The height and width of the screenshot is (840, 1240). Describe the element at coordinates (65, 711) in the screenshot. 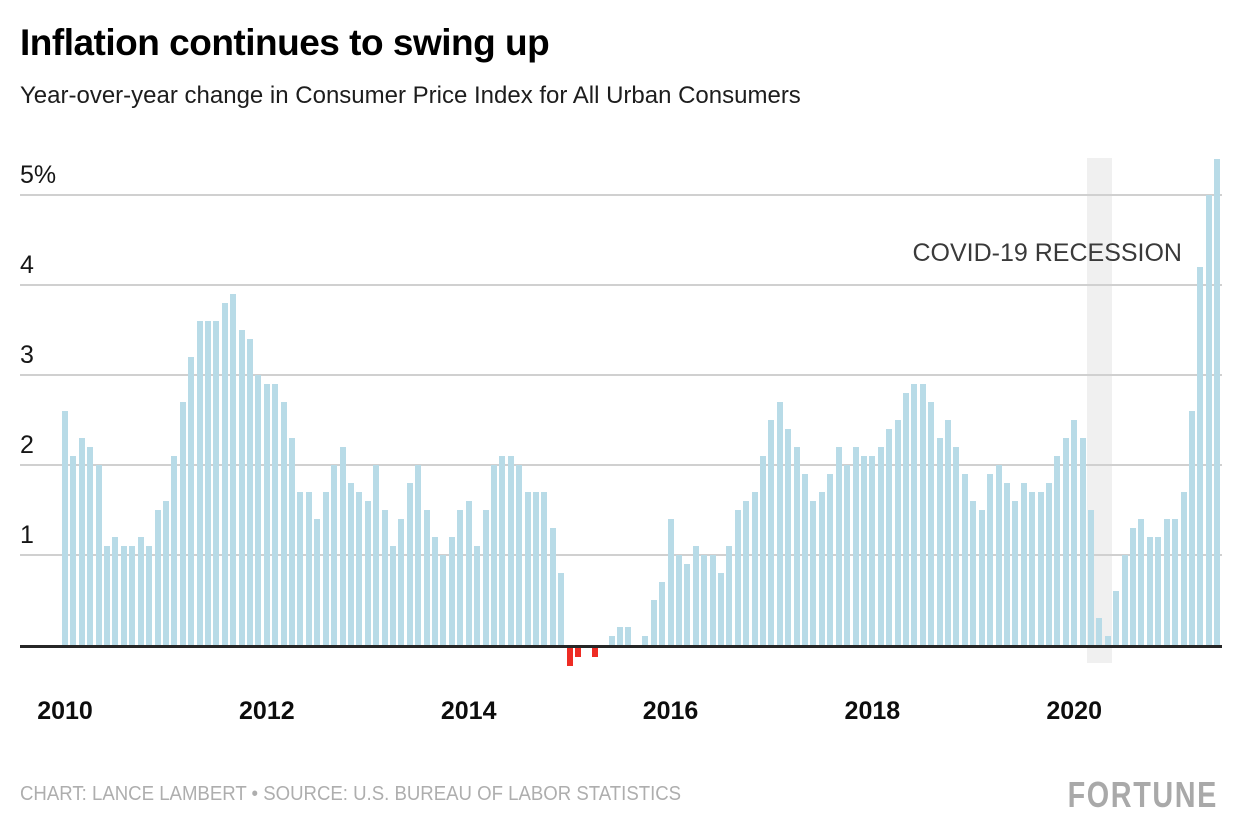

I see `x-axis-label-2010: 2010` at that location.